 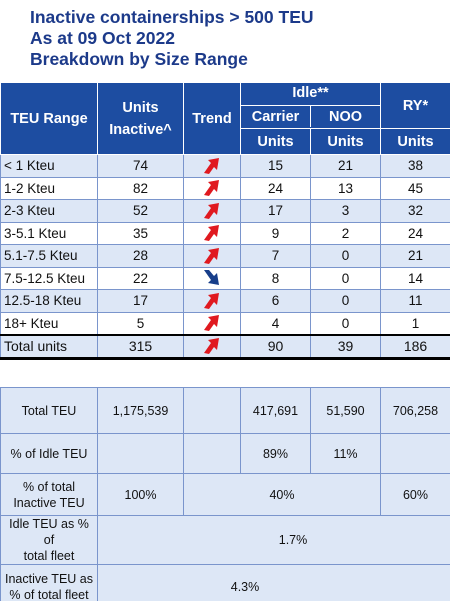 I want to click on header-units-ry: Units, so click(x=415, y=141).